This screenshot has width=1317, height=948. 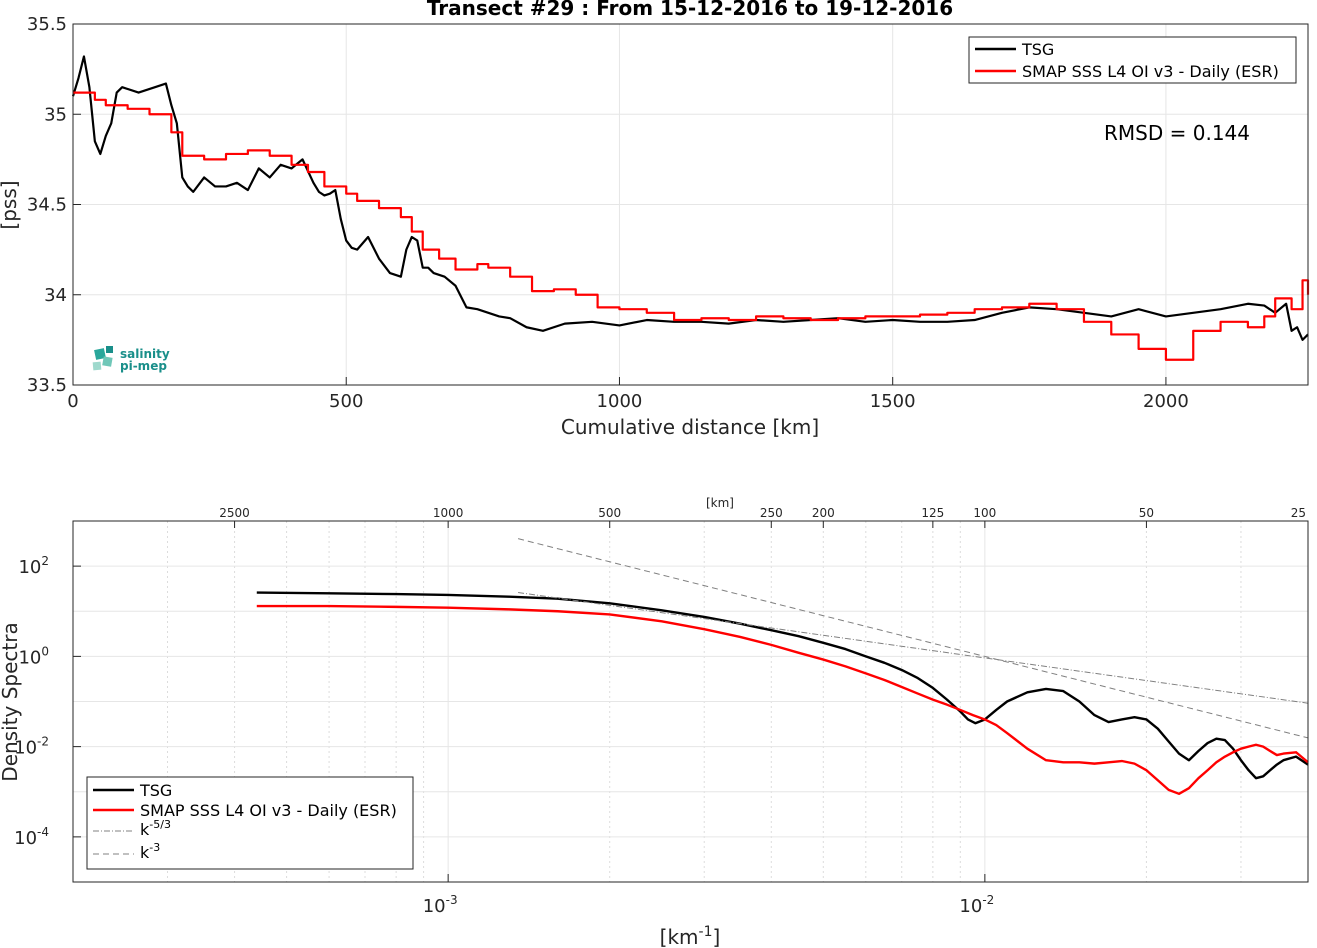 I want to click on bottom-series-k3-line, so click(x=913, y=638).